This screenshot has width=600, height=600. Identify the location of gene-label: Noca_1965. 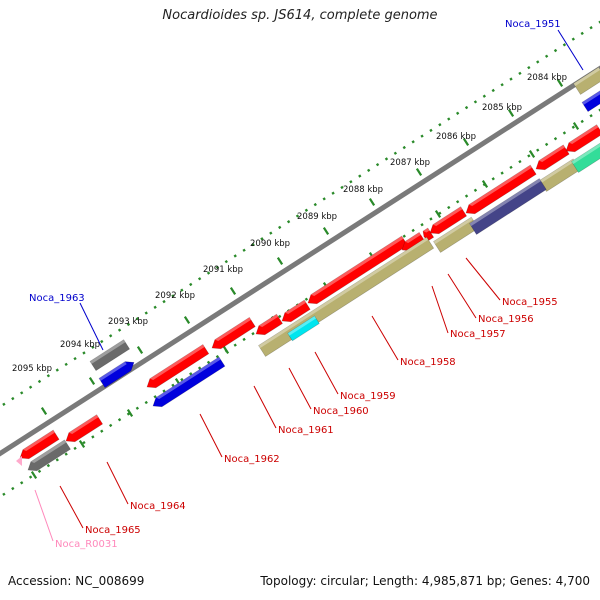
(113, 530).